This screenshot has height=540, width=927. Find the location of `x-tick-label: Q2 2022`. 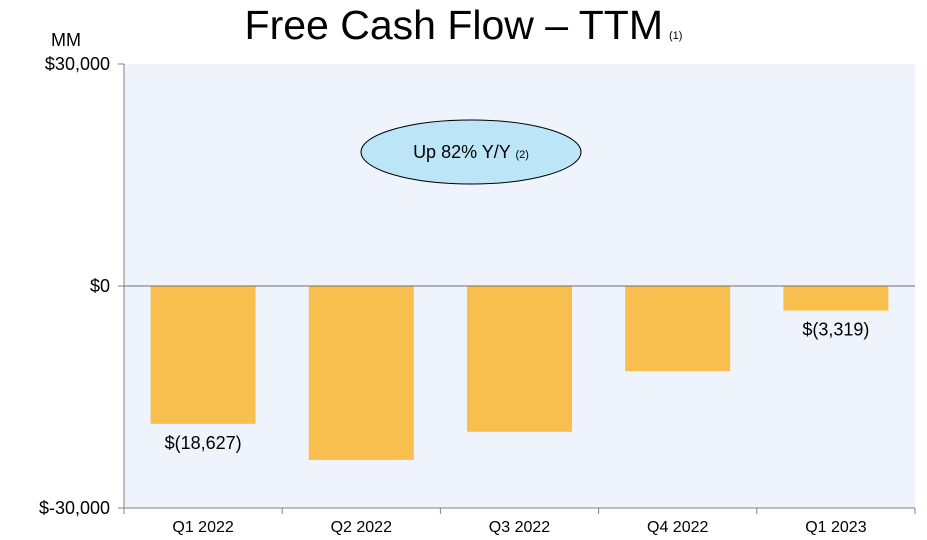

x-tick-label: Q2 2022 is located at coordinates (361, 527).